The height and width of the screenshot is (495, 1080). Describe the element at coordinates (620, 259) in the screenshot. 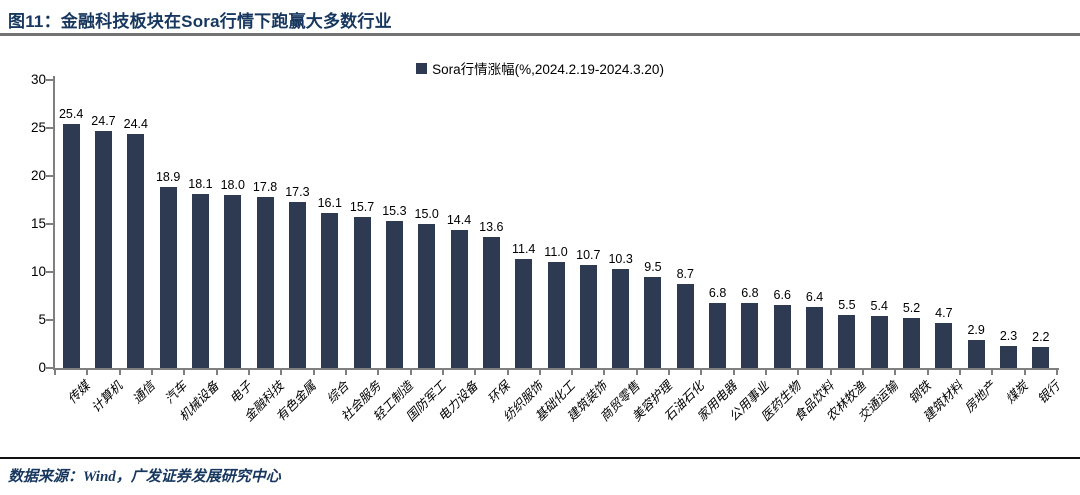

I see `bar-value-label: 10.3` at that location.